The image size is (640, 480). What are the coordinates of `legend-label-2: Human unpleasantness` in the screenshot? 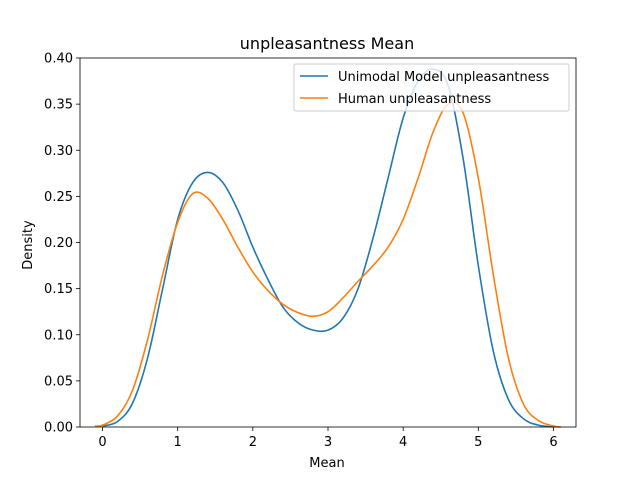 It's located at (414, 99).